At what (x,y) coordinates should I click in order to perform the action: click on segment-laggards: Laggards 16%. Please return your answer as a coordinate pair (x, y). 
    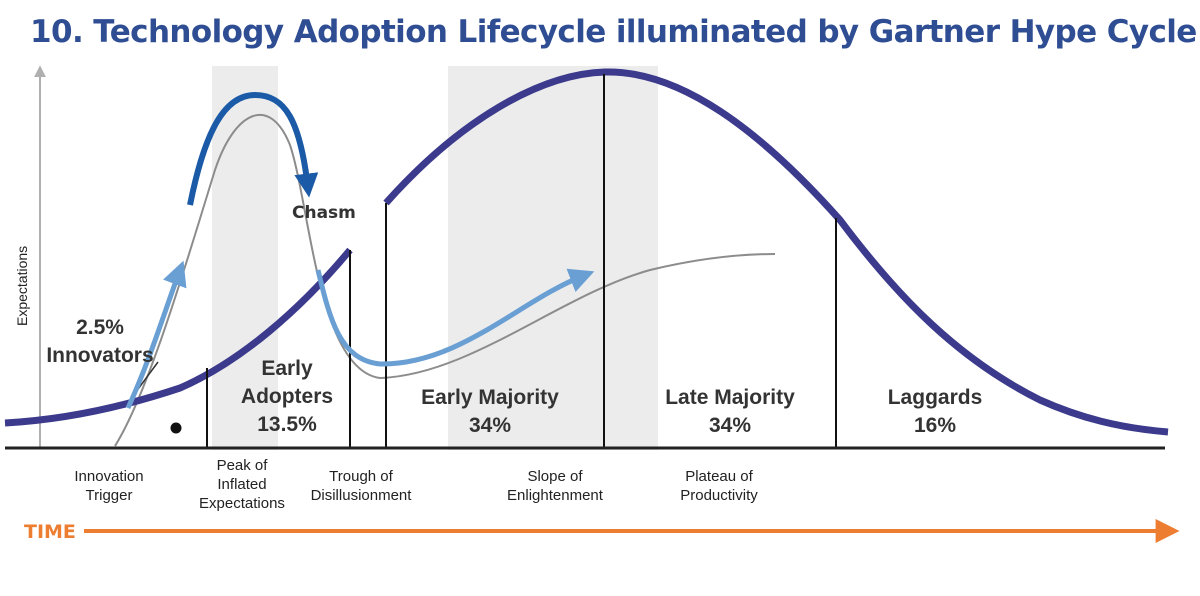
    Looking at the image, I should click on (935, 411).